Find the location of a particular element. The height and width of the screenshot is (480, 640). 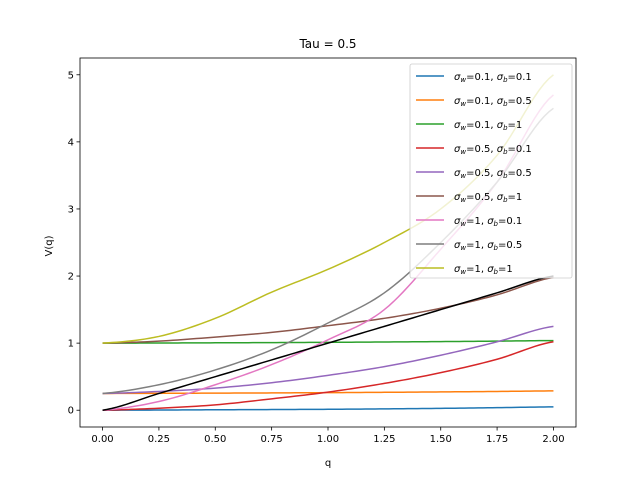

legend-label: σw=0.1, σb=0.1 is located at coordinates (493, 78).